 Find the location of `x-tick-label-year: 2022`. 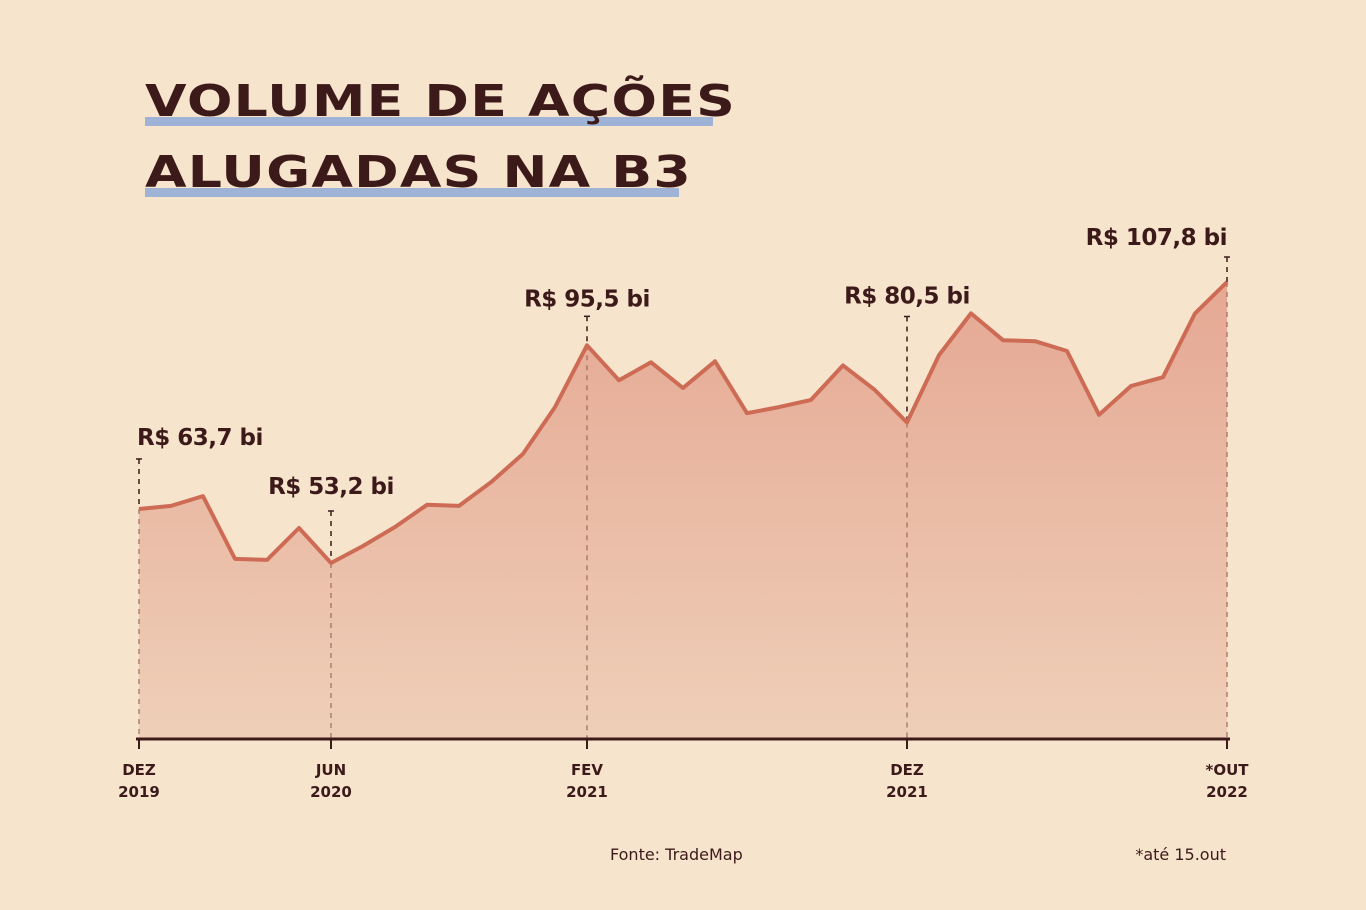

x-tick-label-year: 2022 is located at coordinates (1227, 792).